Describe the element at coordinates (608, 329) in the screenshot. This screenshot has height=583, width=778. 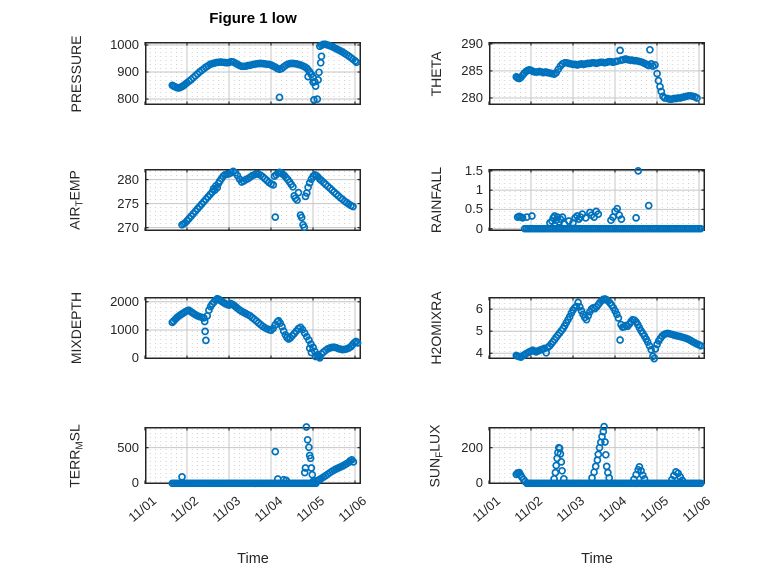
I see `scatter-series-h2omixra` at that location.